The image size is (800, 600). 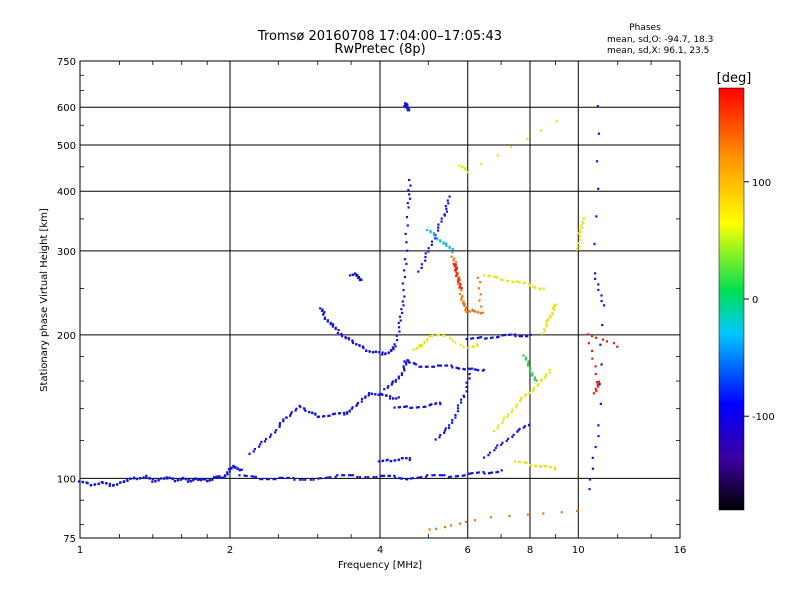 What do you see at coordinates (66, 192) in the screenshot?
I see `y-tick-label: 400` at bounding box center [66, 192].